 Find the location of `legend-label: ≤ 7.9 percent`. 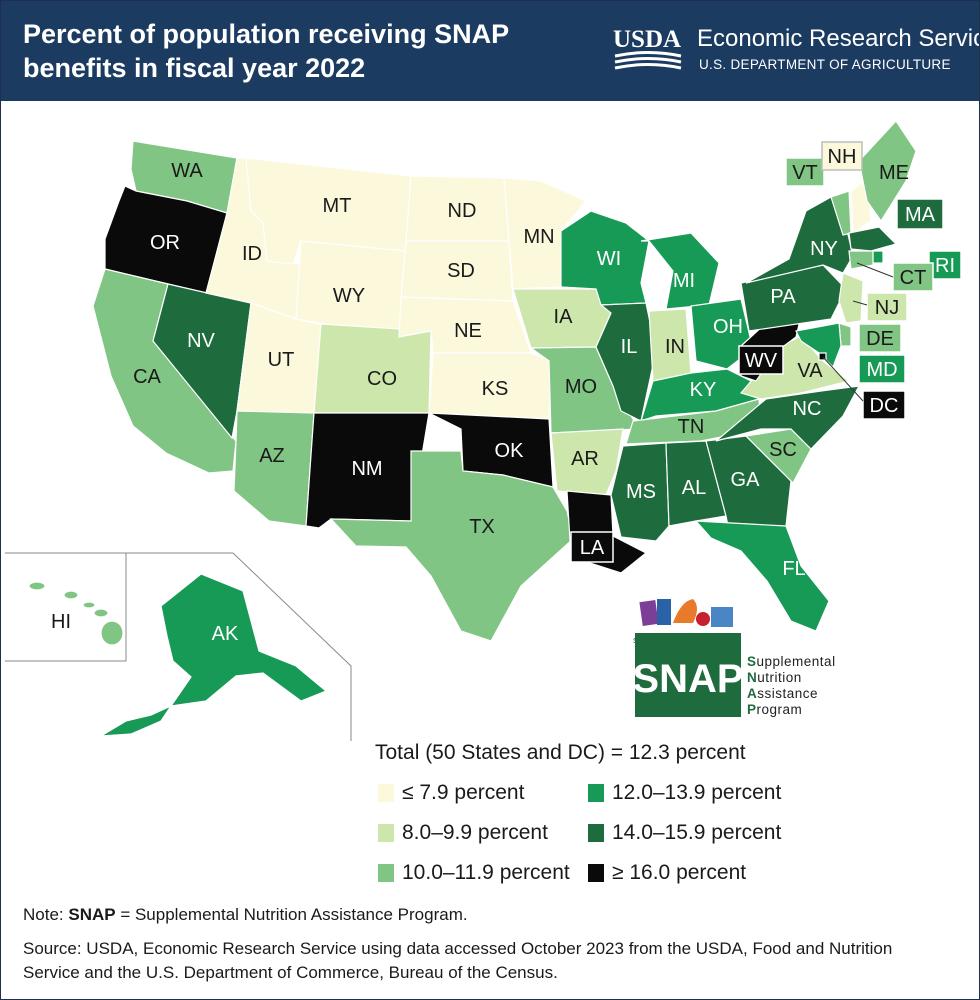

legend-label: ≤ 7.9 percent is located at coordinates (463, 792).